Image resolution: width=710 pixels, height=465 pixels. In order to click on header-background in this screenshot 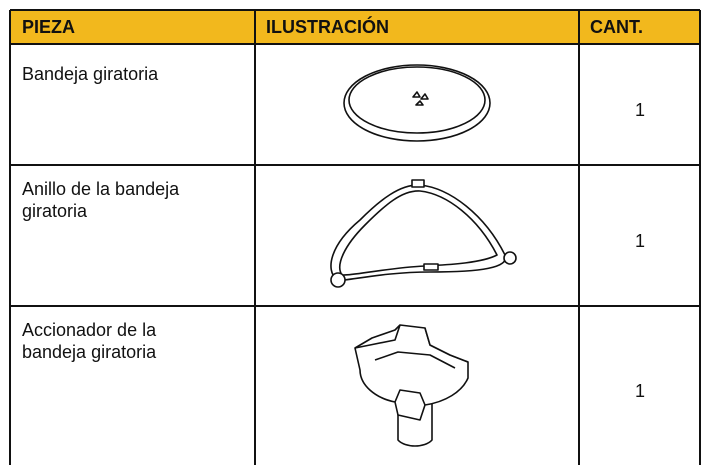, I will do `click(355, 27)`.